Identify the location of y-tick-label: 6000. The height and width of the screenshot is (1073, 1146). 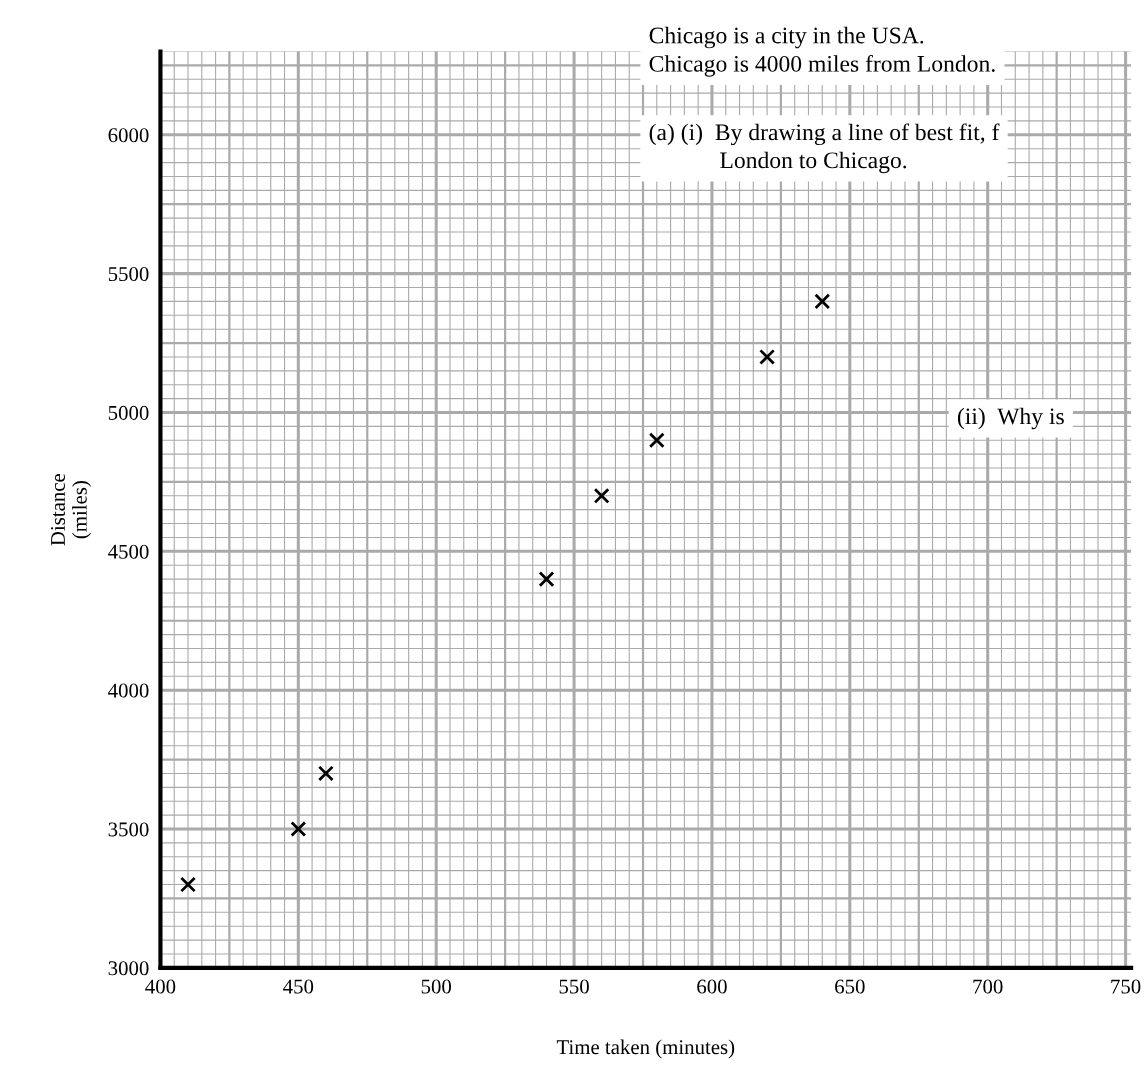
(128, 135).